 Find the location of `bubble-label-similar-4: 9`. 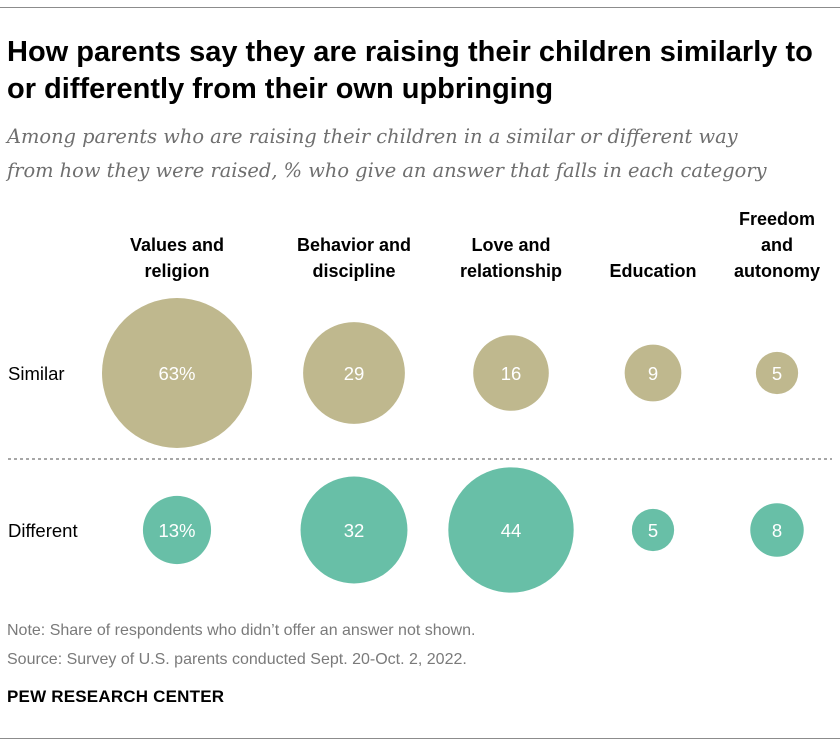

bubble-label-similar-4: 9 is located at coordinates (653, 373).